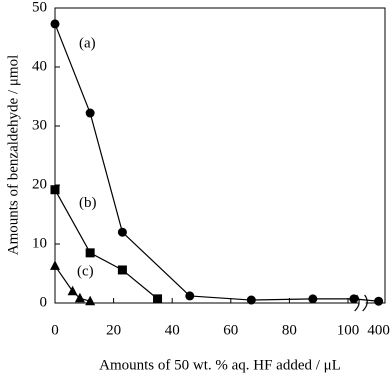  Describe the element at coordinates (362, 303) in the screenshot. I see `axis-break-gap` at that location.